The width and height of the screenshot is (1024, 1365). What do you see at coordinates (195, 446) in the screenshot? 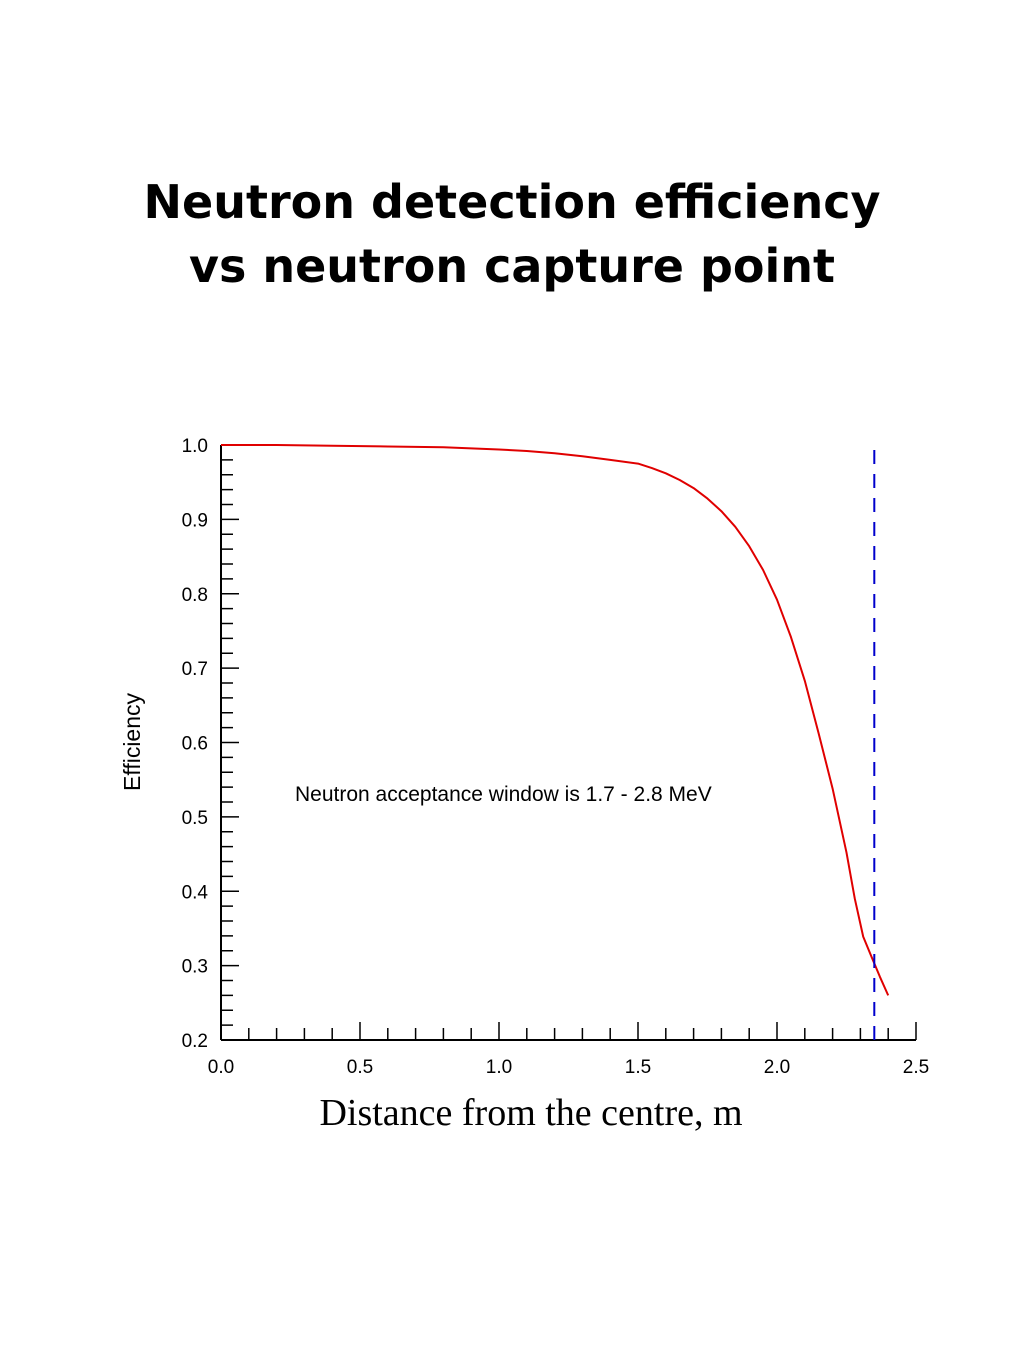
I see `y-tick-label: 1.0` at bounding box center [195, 446].